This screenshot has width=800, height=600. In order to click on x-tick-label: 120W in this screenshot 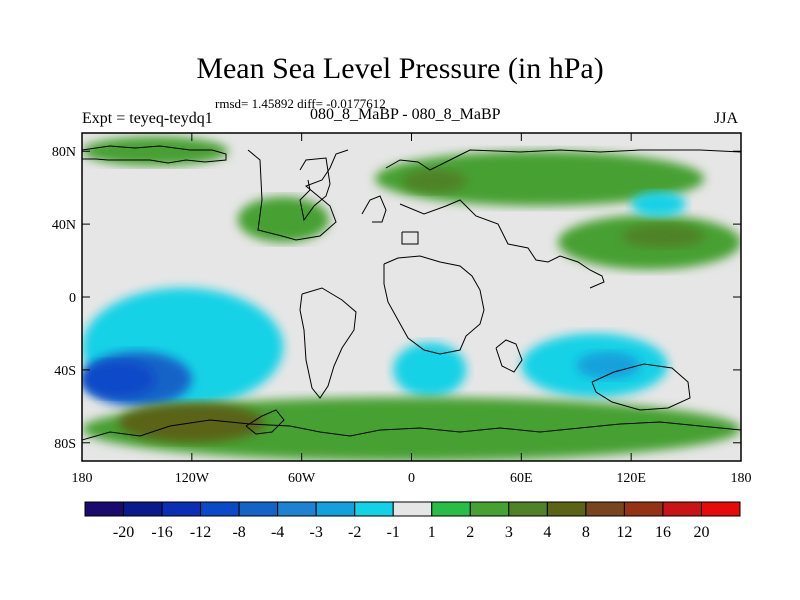, I will do `click(192, 478)`.